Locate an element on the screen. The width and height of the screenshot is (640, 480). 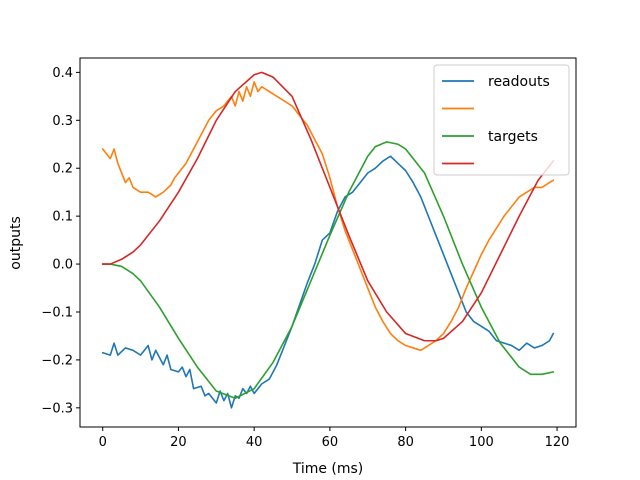
x-tick-label: 40 is located at coordinates (254, 442).